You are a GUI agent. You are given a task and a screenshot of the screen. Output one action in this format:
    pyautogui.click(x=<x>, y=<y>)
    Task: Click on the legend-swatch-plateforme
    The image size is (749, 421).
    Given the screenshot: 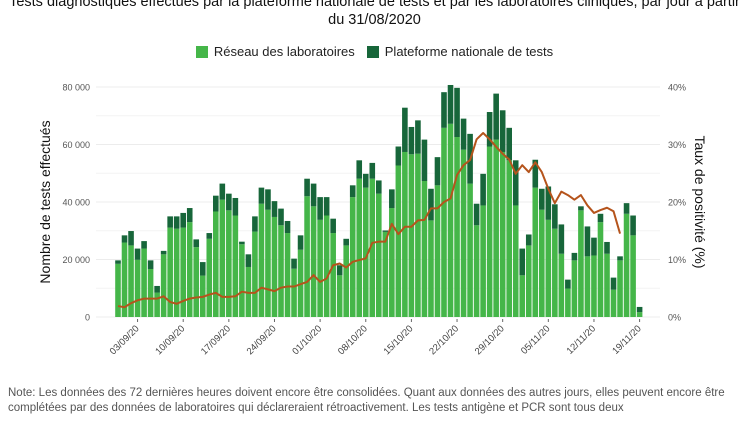 What is the action you would take?
    pyautogui.click(x=372, y=51)
    